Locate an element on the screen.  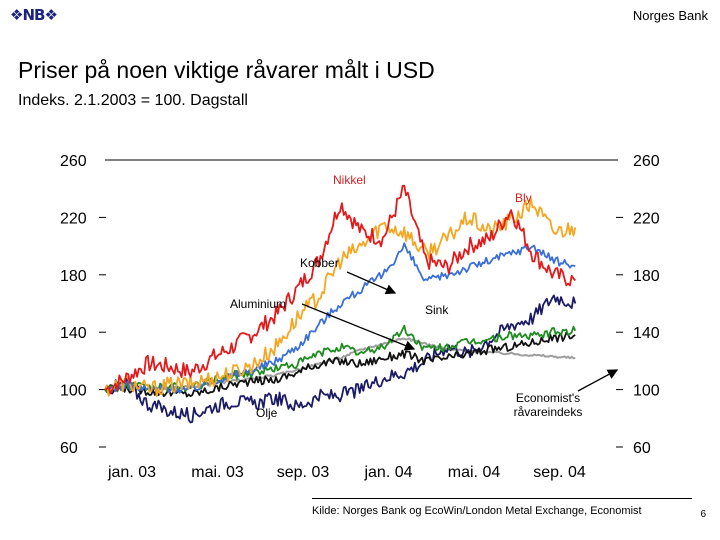
x-tick-label: sep. 04 is located at coordinates (559, 472).